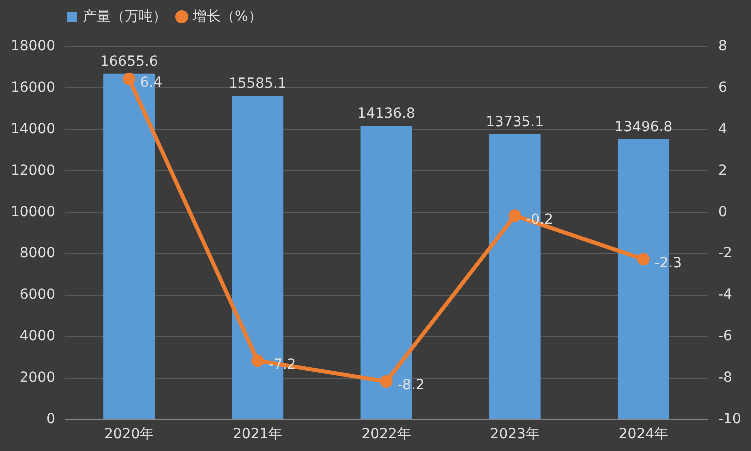 The width and height of the screenshot is (751, 451). I want to click on data-label: 16655.6, so click(129, 62).